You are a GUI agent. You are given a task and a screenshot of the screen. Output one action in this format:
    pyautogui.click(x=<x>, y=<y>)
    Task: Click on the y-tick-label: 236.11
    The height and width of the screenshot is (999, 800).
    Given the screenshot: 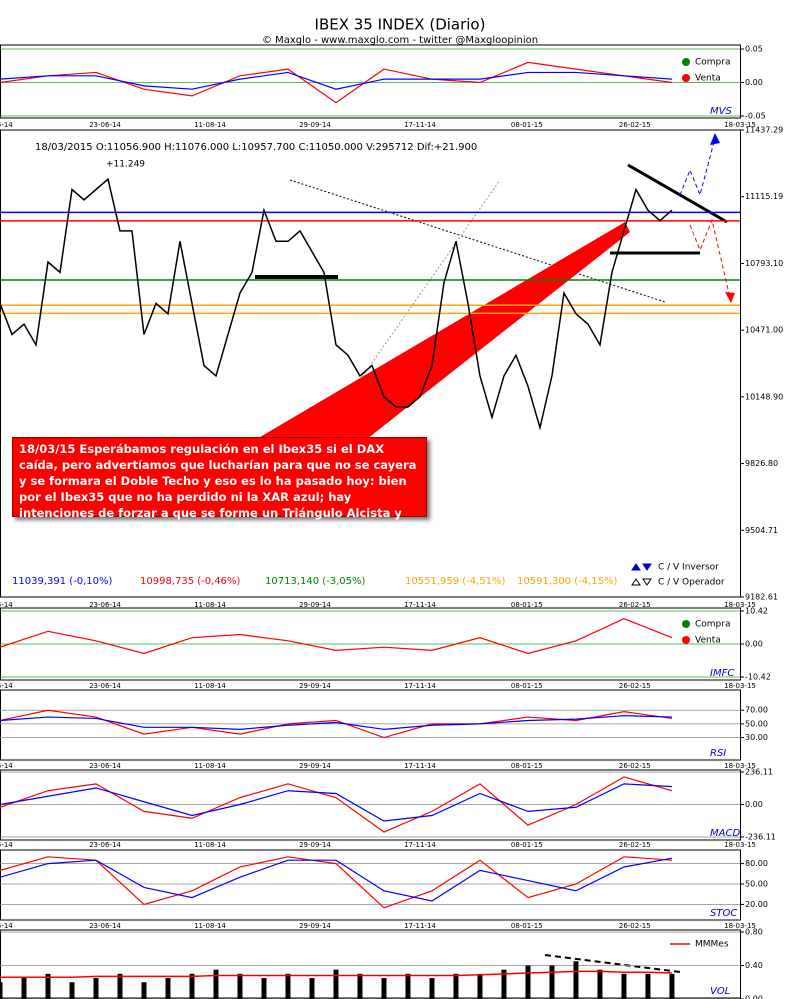 What is the action you would take?
    pyautogui.click(x=759, y=772)
    